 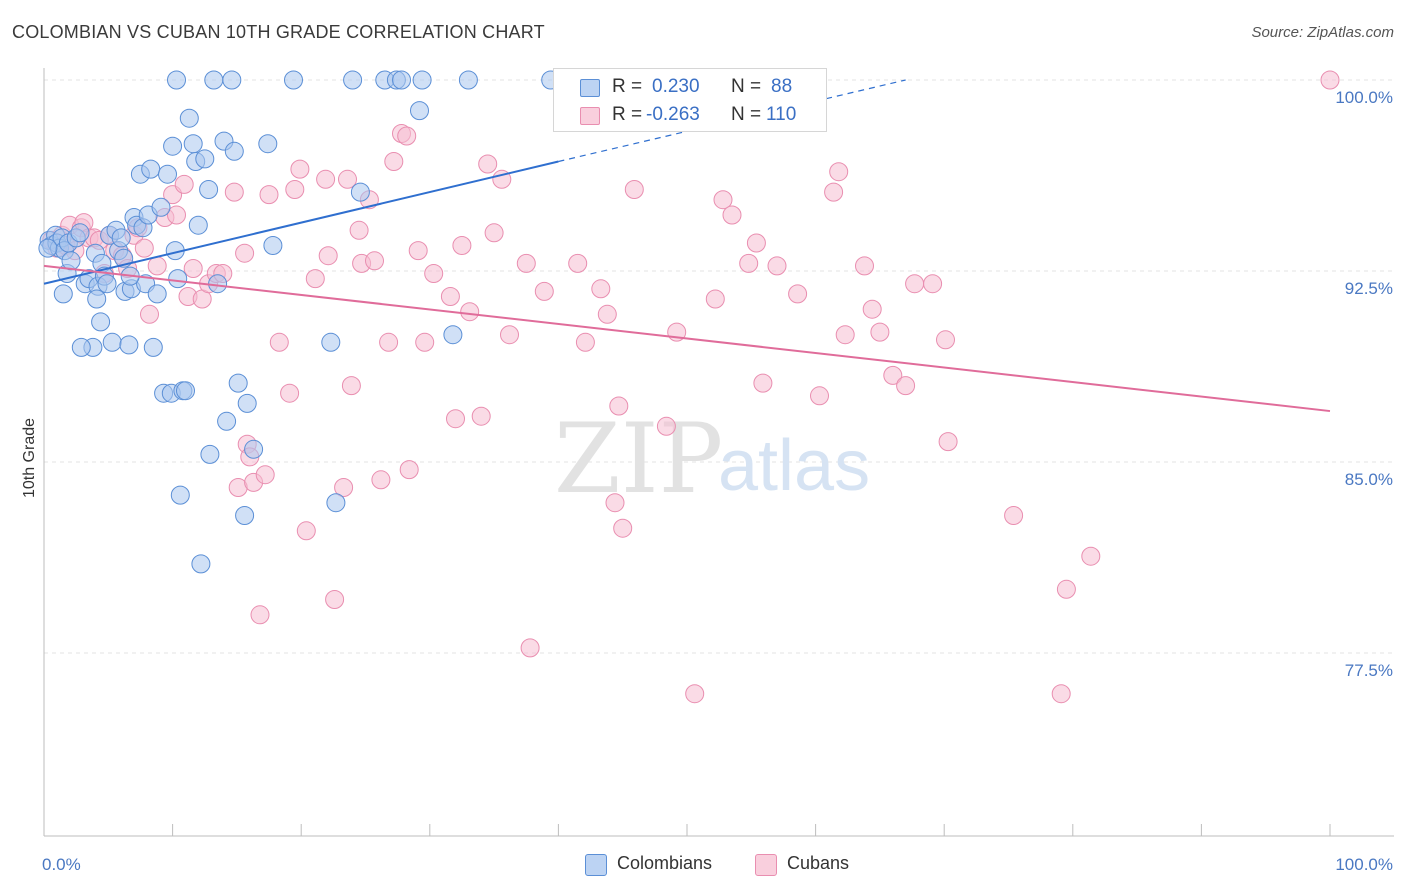 I want to click on legend-swatch-colombians, so click(x=590, y=88).